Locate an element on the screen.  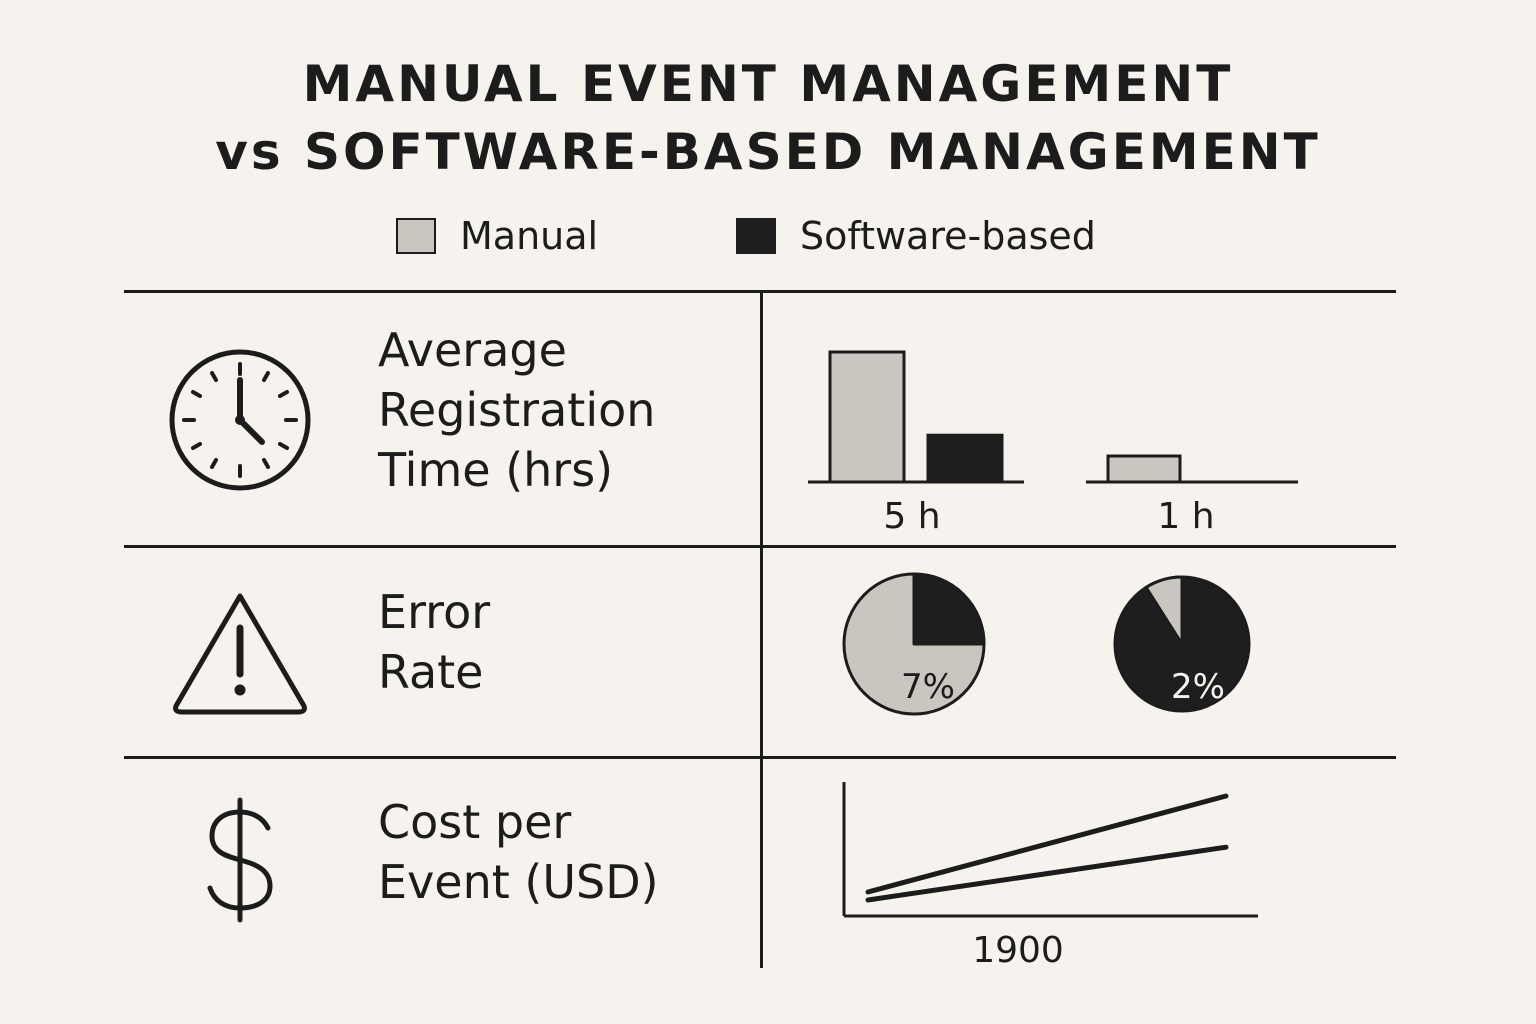
registration-bar-chart: 5 h 1 h is located at coordinates (1053, 443).